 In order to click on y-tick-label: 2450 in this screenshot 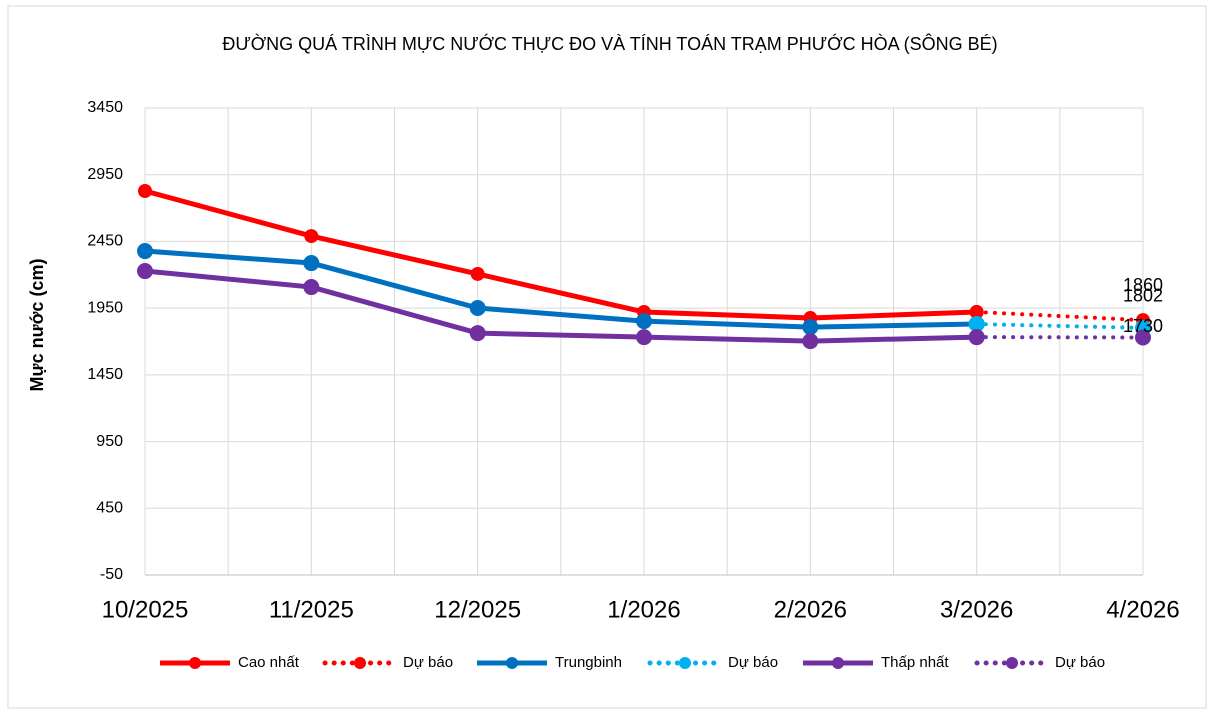, I will do `click(105, 241)`.